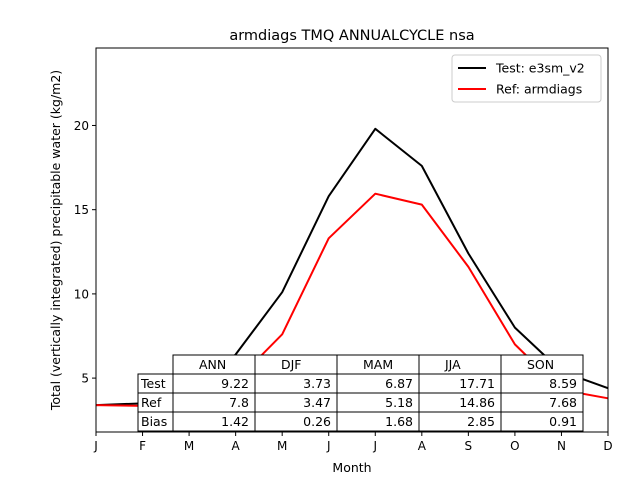  I want to click on y-tick-label: 10, so click(81, 294).